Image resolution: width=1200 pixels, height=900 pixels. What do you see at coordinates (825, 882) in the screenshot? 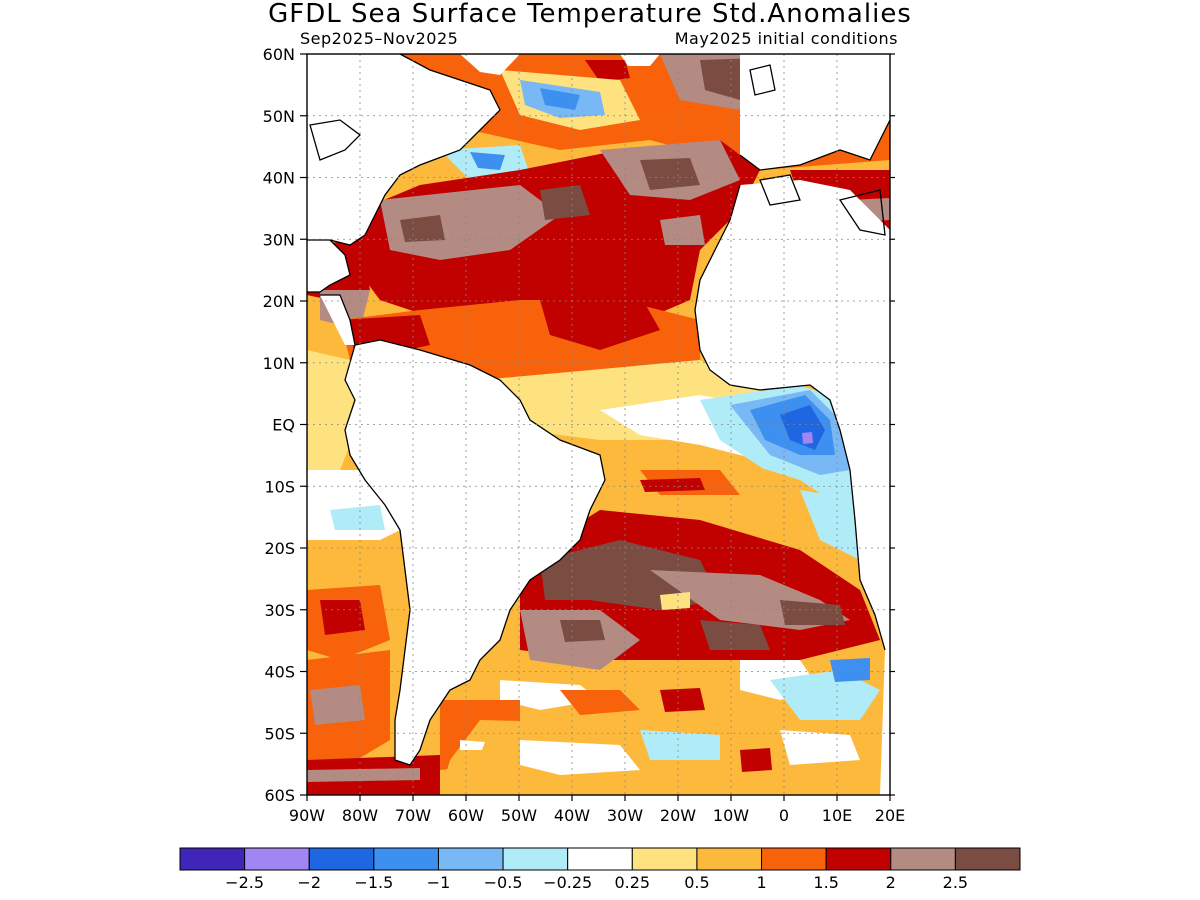
I see `colorbar-label: 1.5` at bounding box center [825, 882].